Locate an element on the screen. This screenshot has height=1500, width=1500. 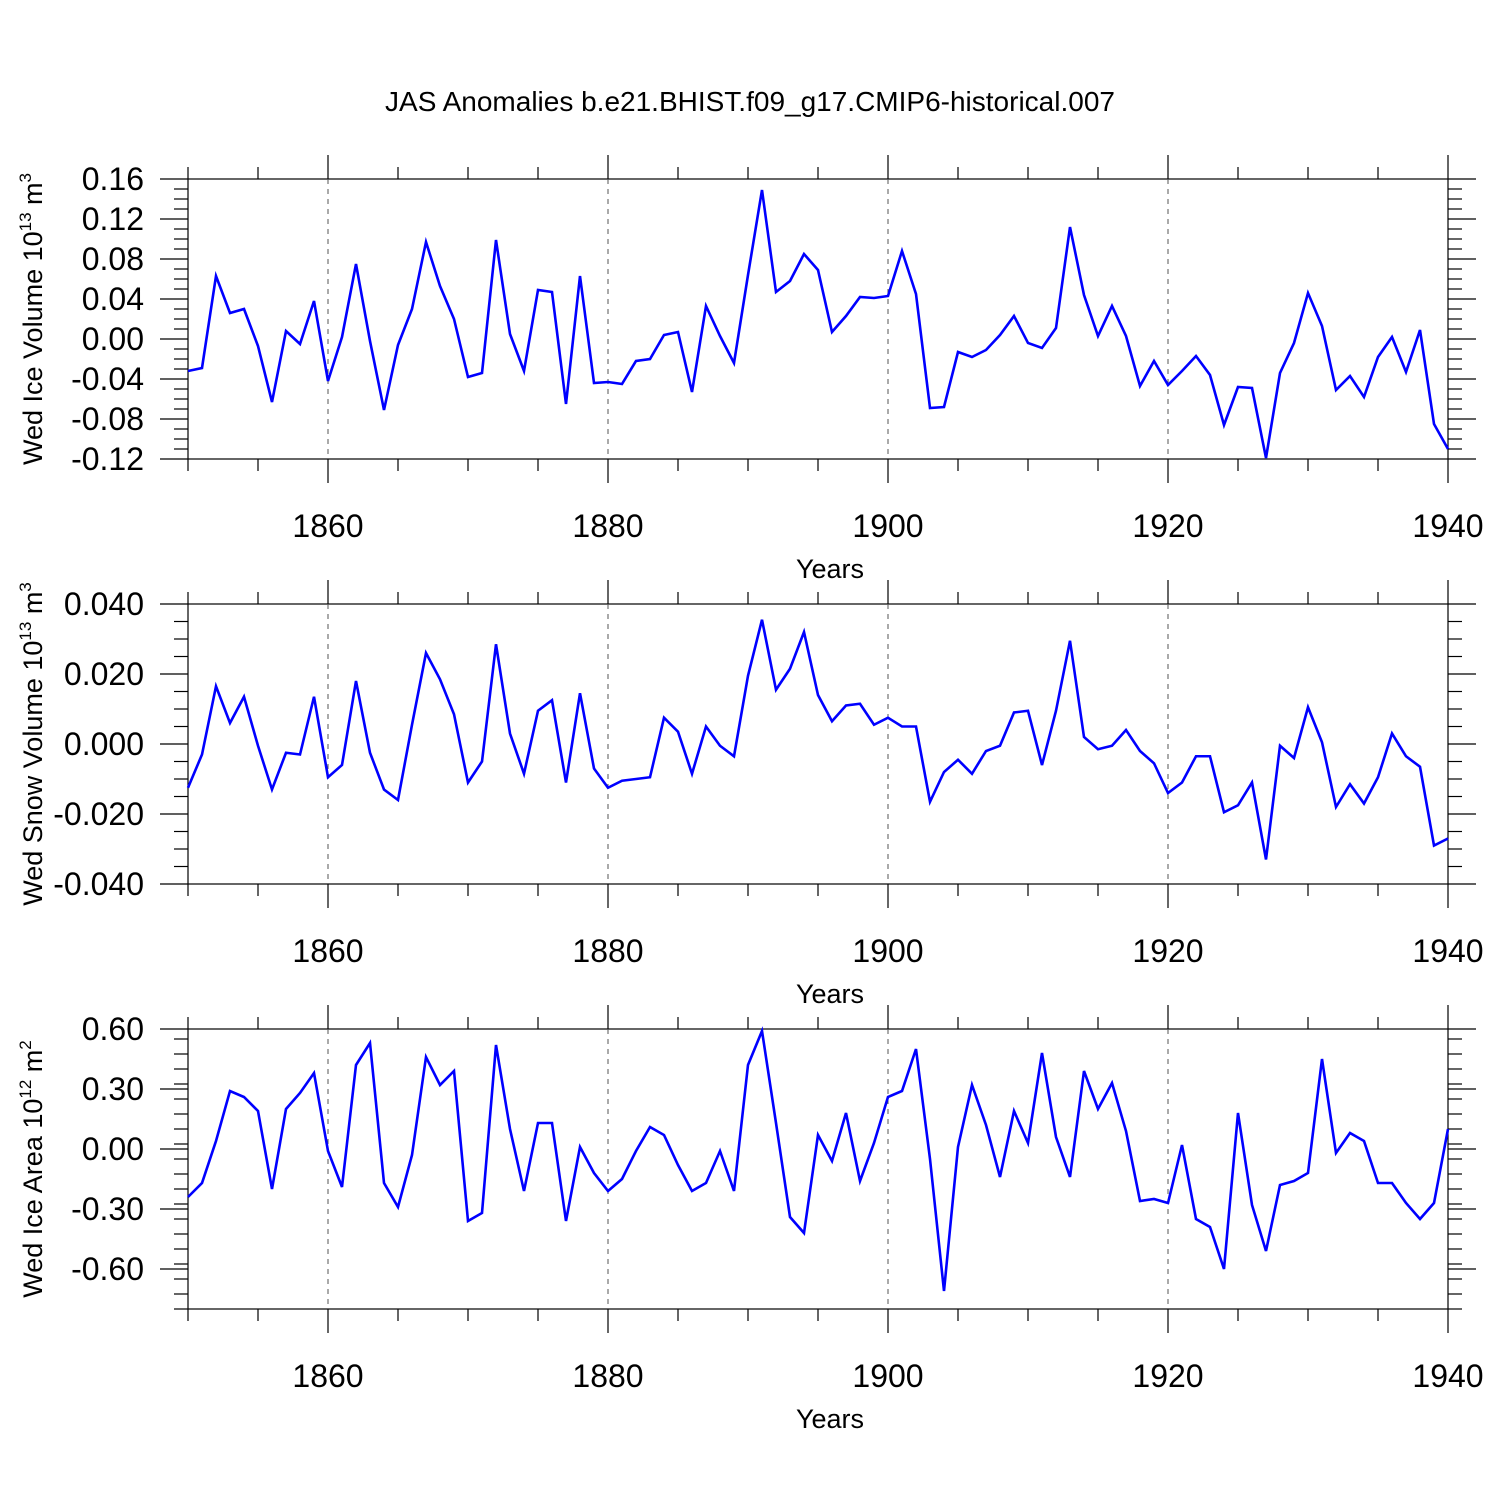
y-axis-title: Wed Ice Volume 1013 m3 is located at coordinates (32, 319).